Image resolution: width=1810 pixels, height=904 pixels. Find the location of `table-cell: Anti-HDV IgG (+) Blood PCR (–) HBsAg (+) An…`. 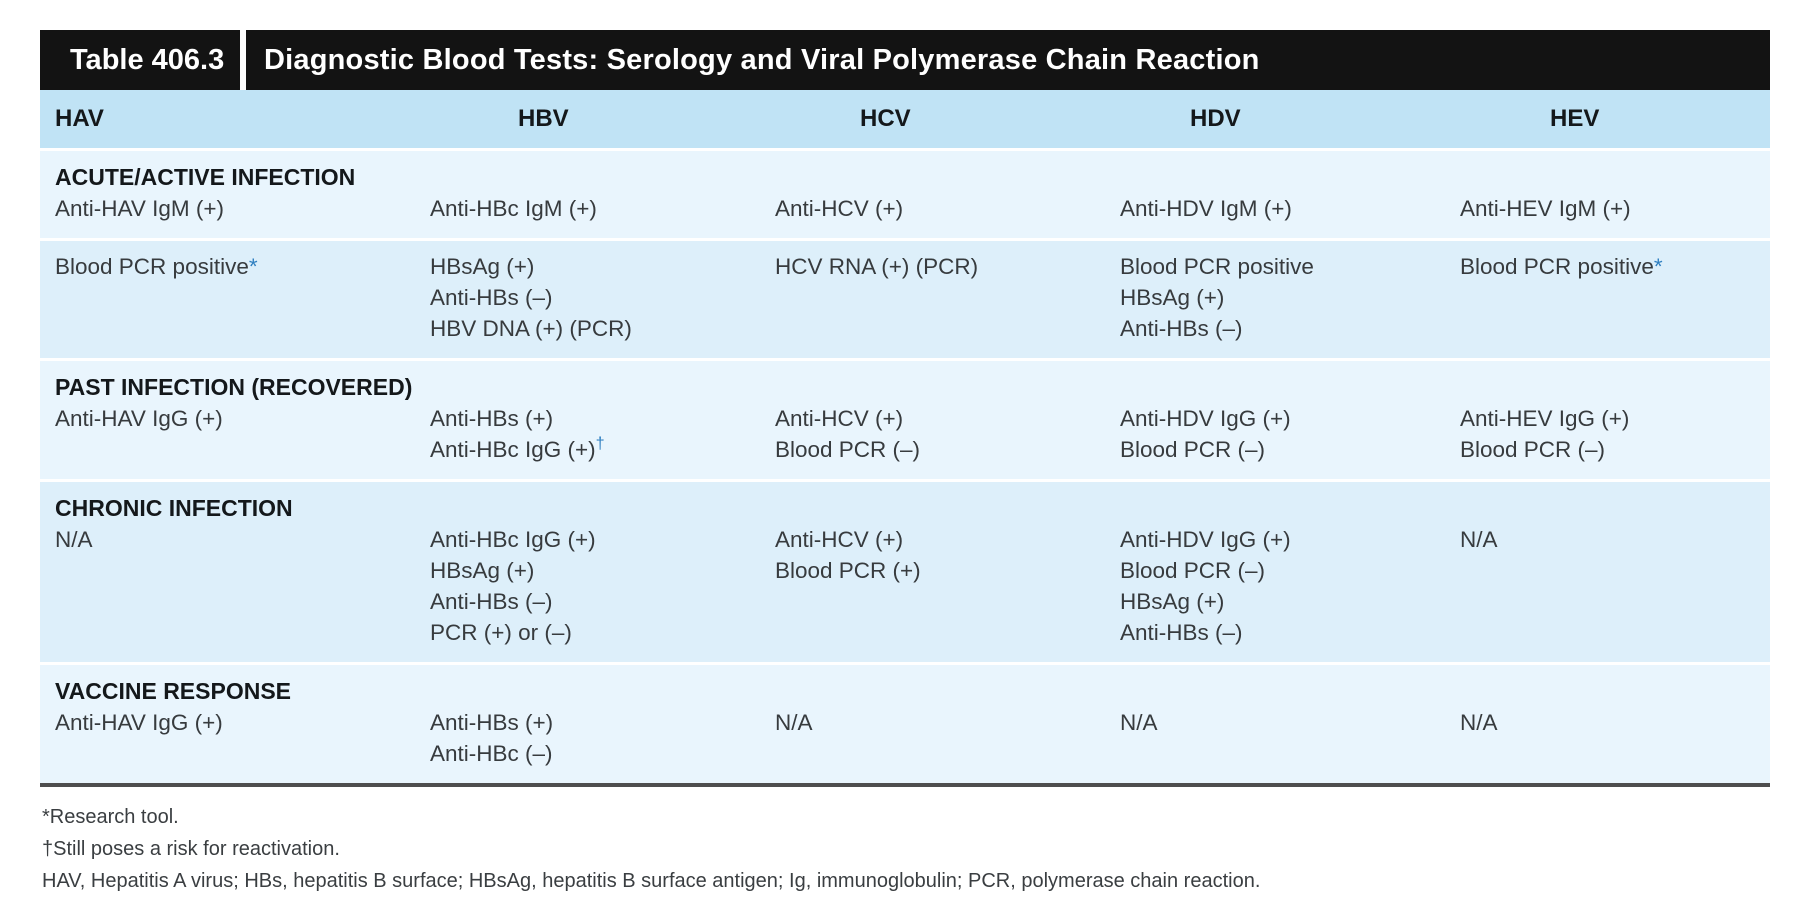

table-cell: Anti-HDV IgG (+) Blood PCR (–) HBsAg (+) An… is located at coordinates (1275, 586).